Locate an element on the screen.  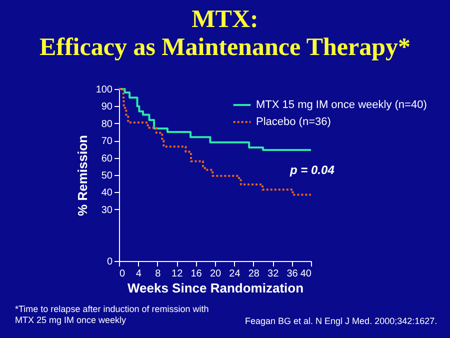
x-tick-label: 36 is located at coordinates (292, 274).